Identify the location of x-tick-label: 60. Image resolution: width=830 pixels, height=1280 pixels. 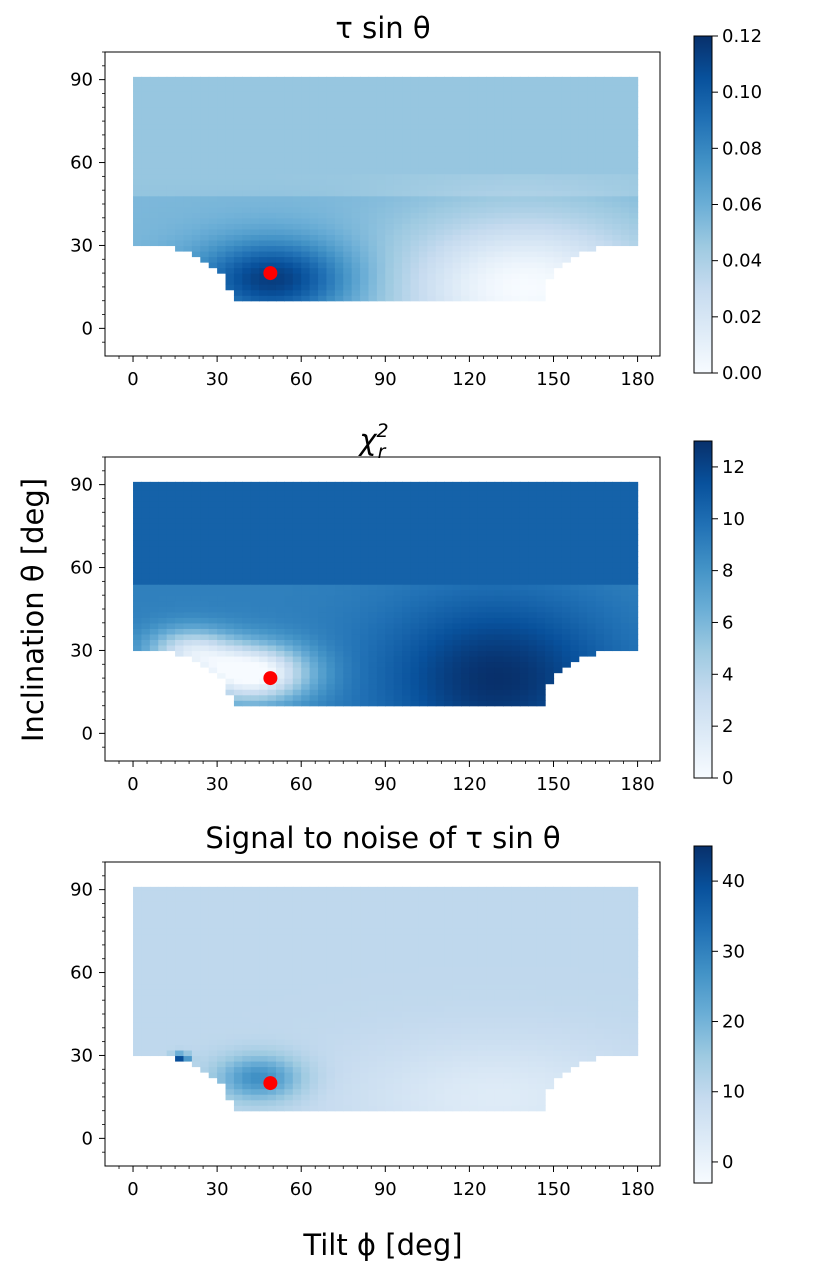
(301, 379).